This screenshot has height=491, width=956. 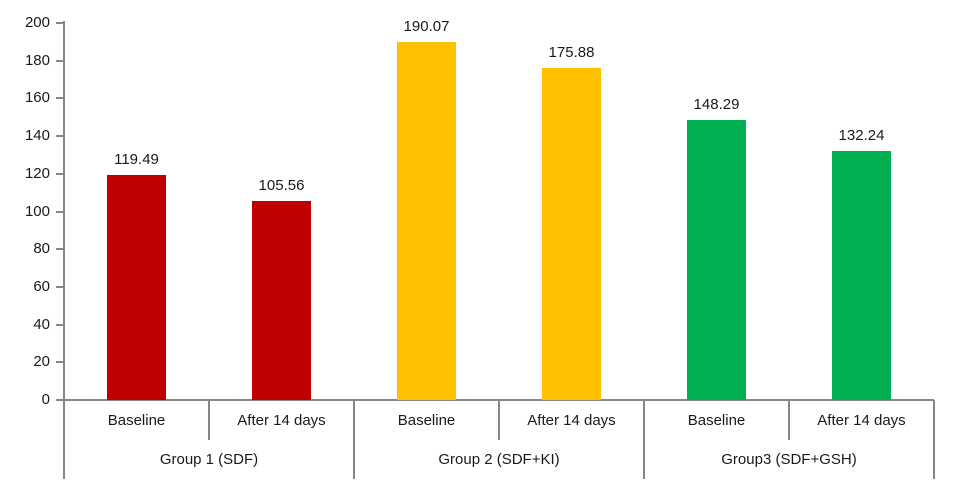 I want to click on y-axis-tick-label: 100, so click(x=37, y=211).